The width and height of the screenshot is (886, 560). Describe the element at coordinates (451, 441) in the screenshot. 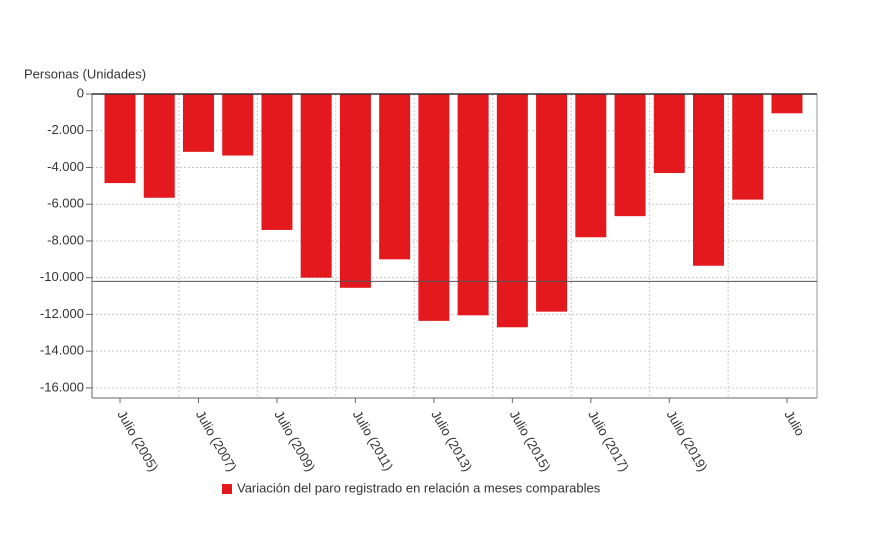

I see `x-tick-label: Julio (2013)` at that location.